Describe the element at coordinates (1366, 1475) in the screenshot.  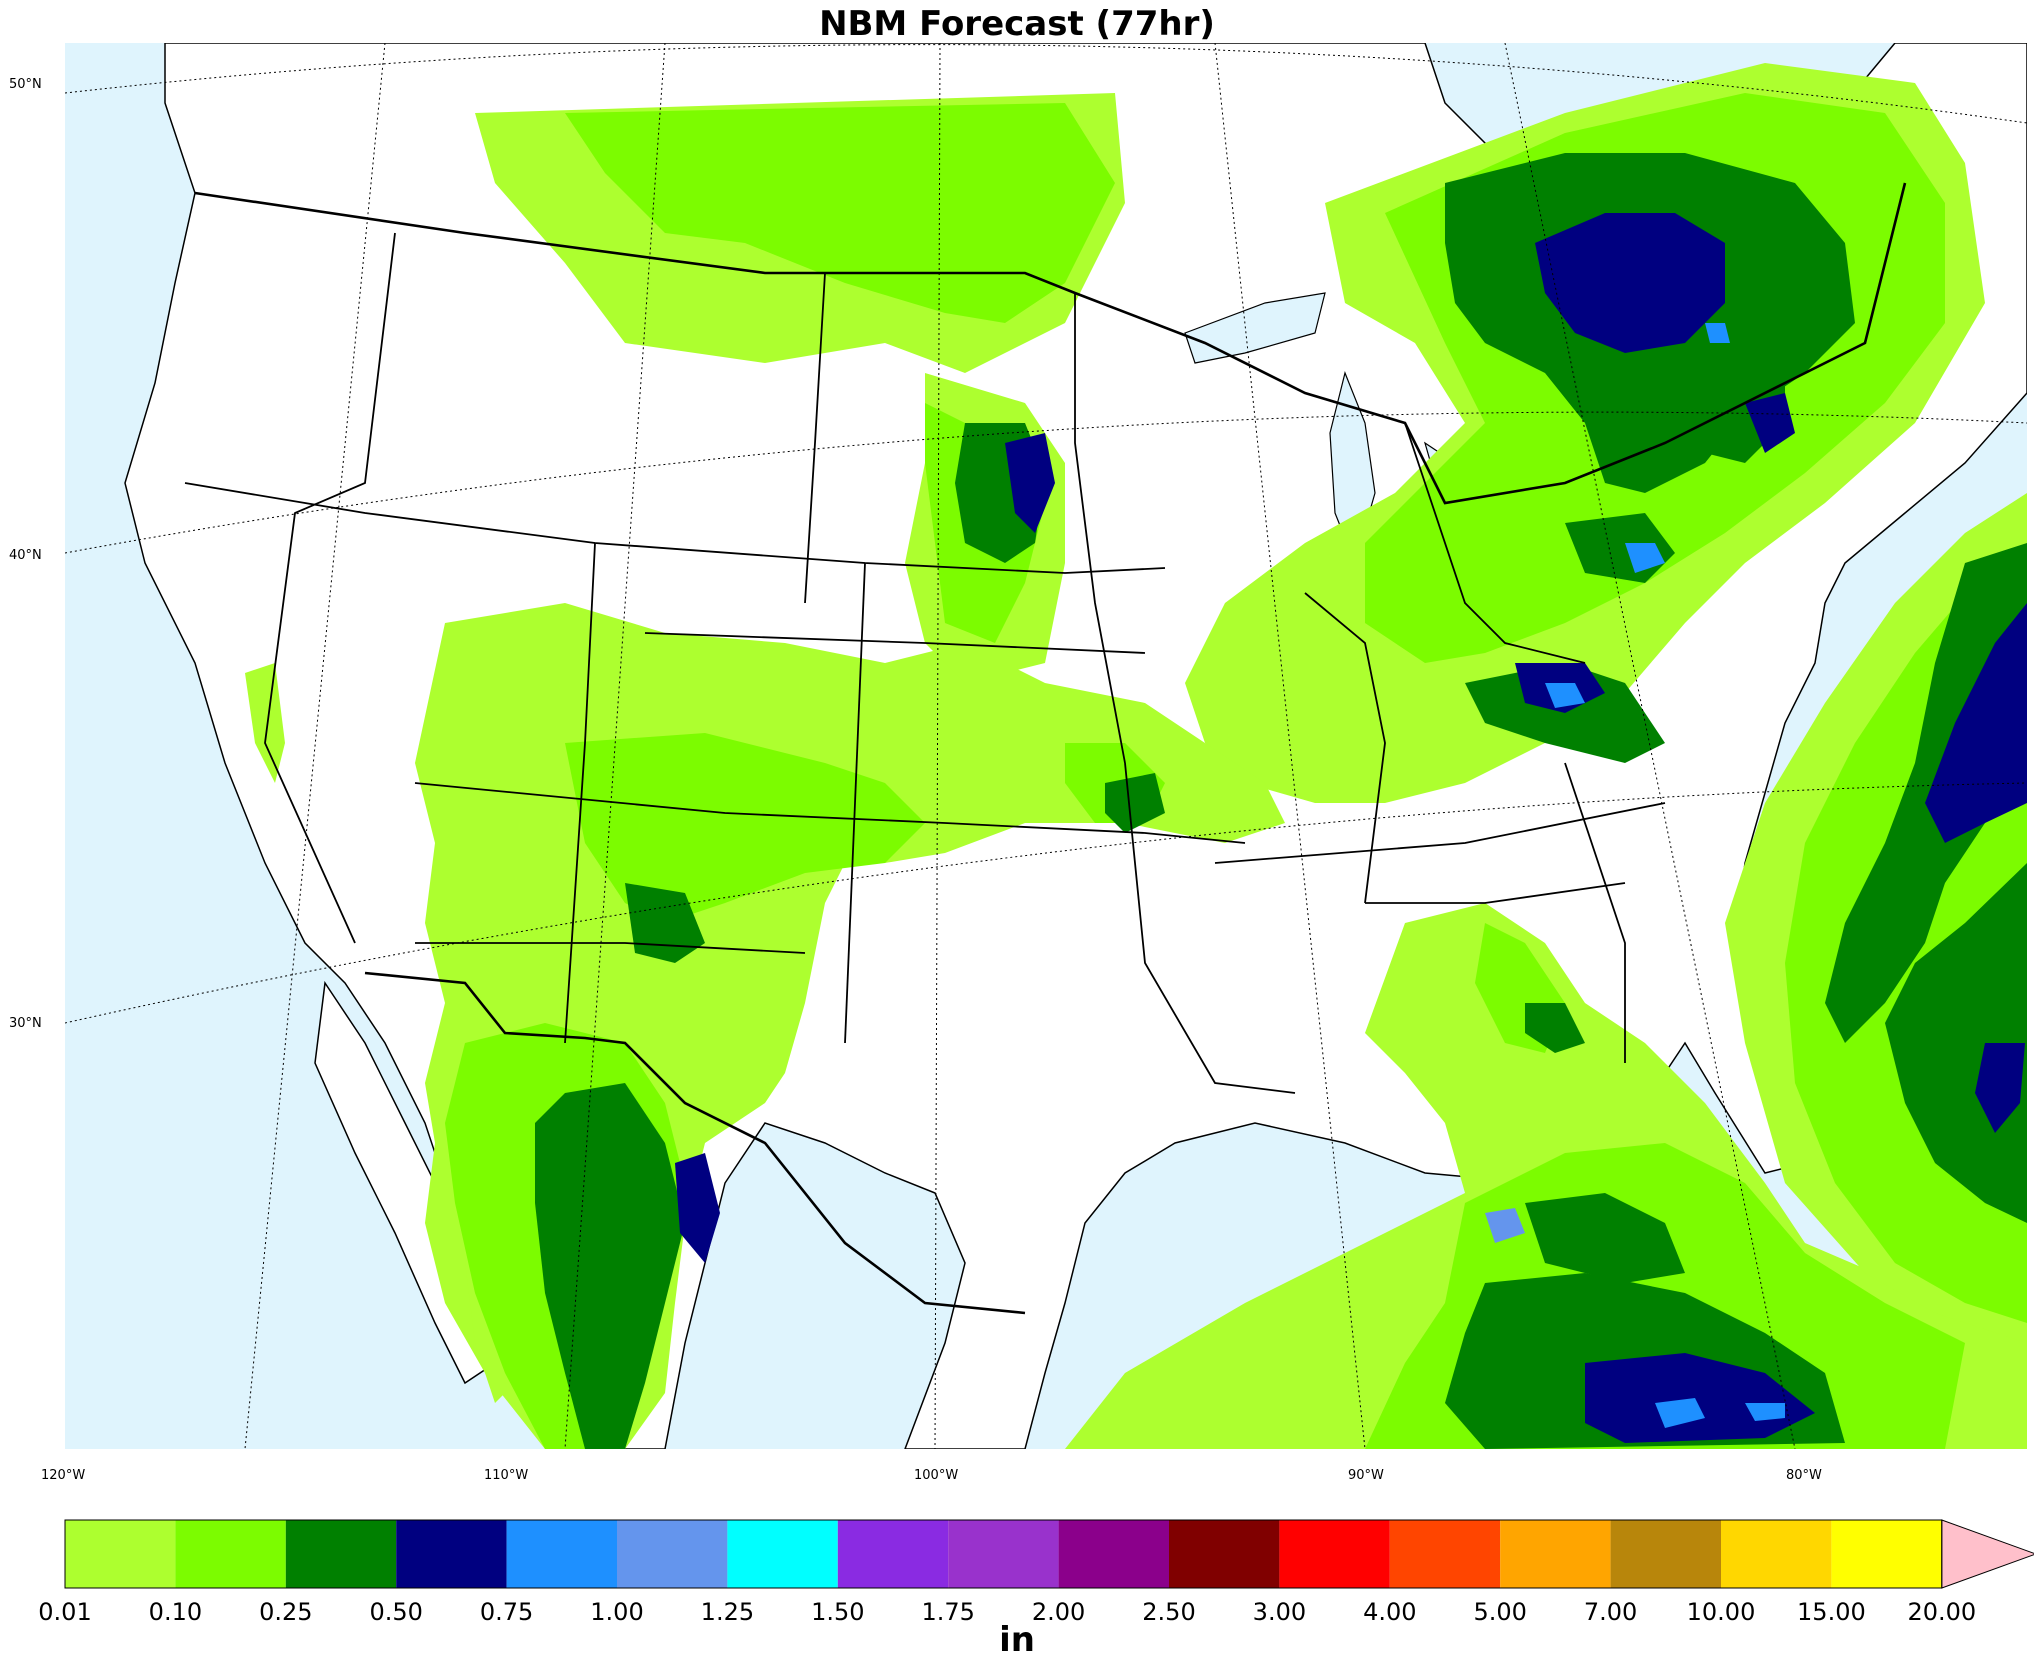
I see `lon-tick-label: 90°W` at that location.